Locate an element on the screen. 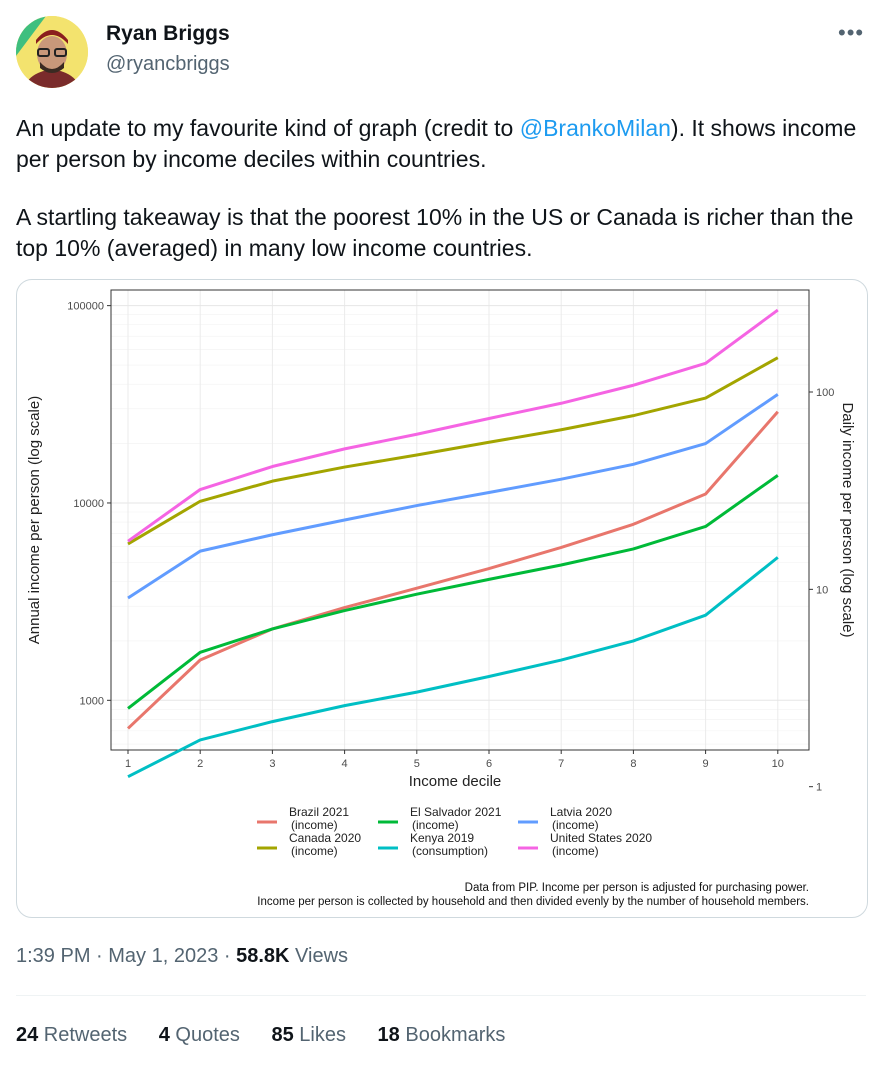 The width and height of the screenshot is (894, 1075). likes-count: 85 is located at coordinates (282, 1035).